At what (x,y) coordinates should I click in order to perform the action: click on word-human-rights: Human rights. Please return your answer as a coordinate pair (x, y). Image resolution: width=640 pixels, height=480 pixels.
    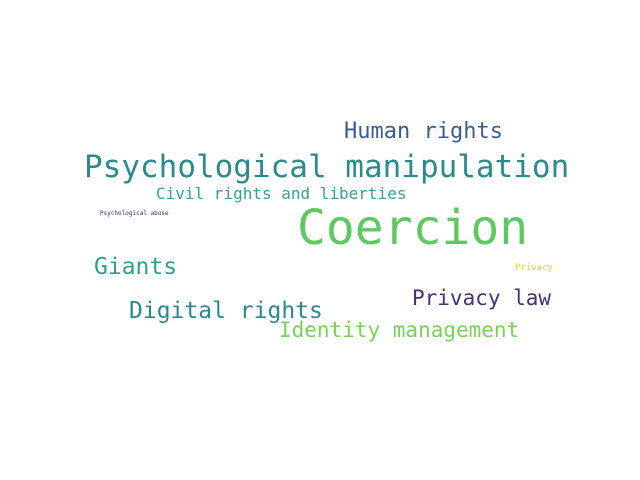
    Looking at the image, I should click on (423, 131).